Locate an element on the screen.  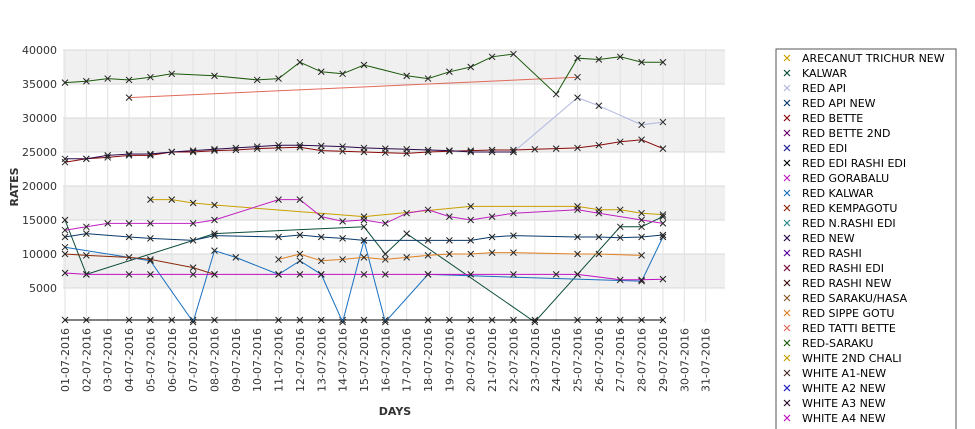
legend-label: RED SARAKU/HASA is located at coordinates (855, 298).